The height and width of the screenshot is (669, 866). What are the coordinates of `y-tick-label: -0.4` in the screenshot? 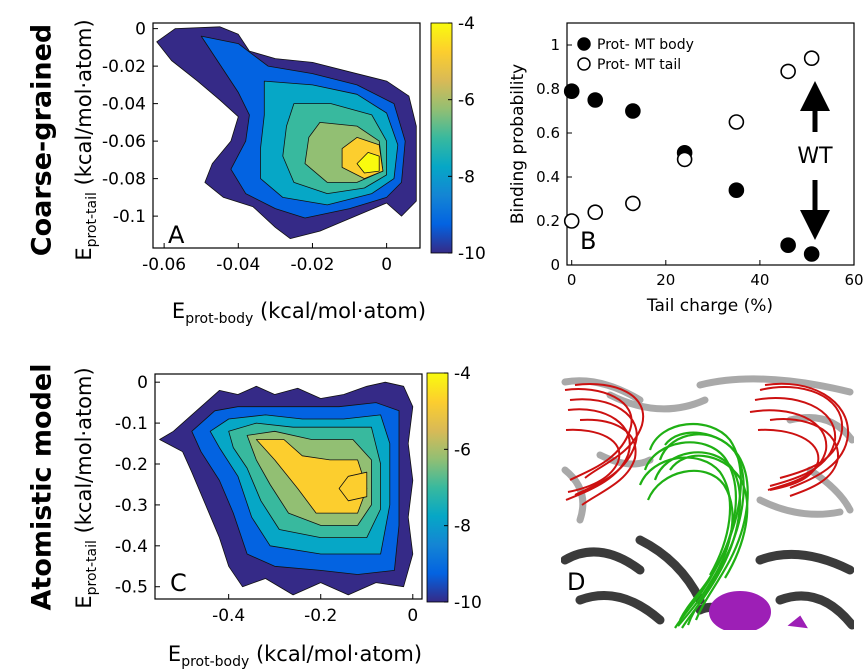 It's located at (131, 547).